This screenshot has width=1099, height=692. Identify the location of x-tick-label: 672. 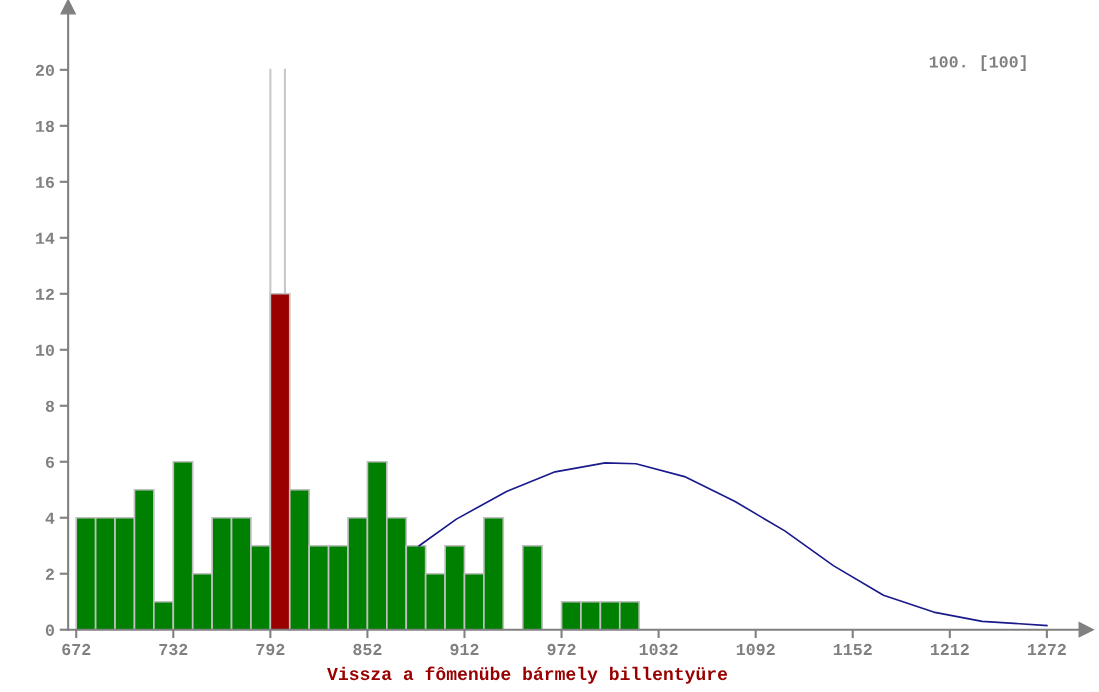
(76, 649).